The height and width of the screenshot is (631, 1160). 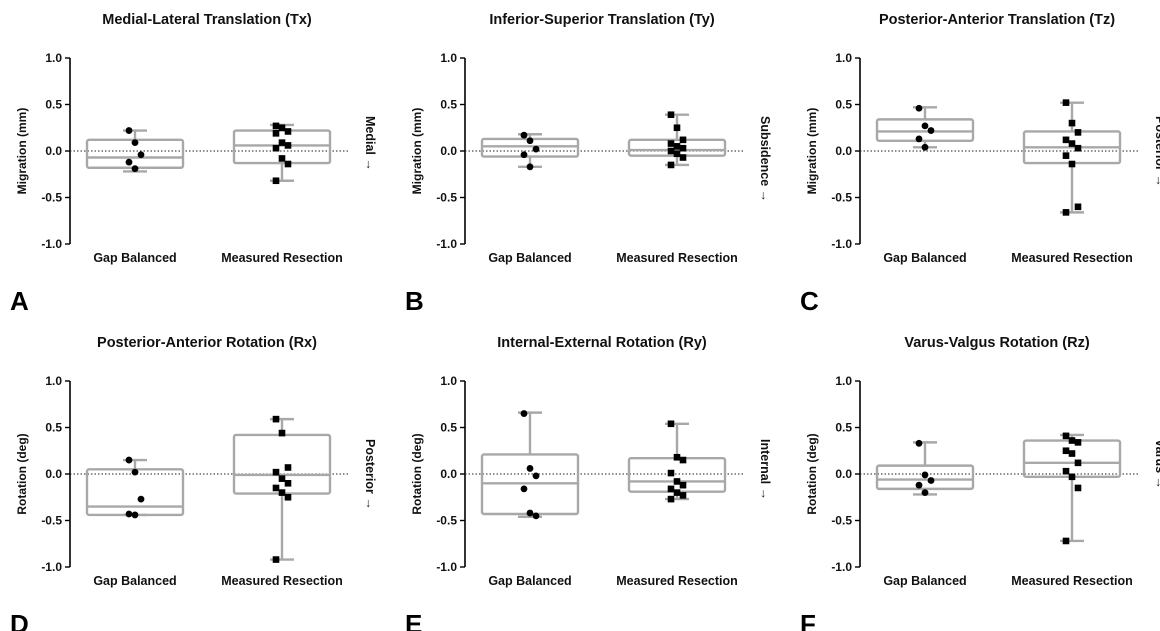 I want to click on panel-b-y-tick-label: -0.5, so click(x=446, y=198).